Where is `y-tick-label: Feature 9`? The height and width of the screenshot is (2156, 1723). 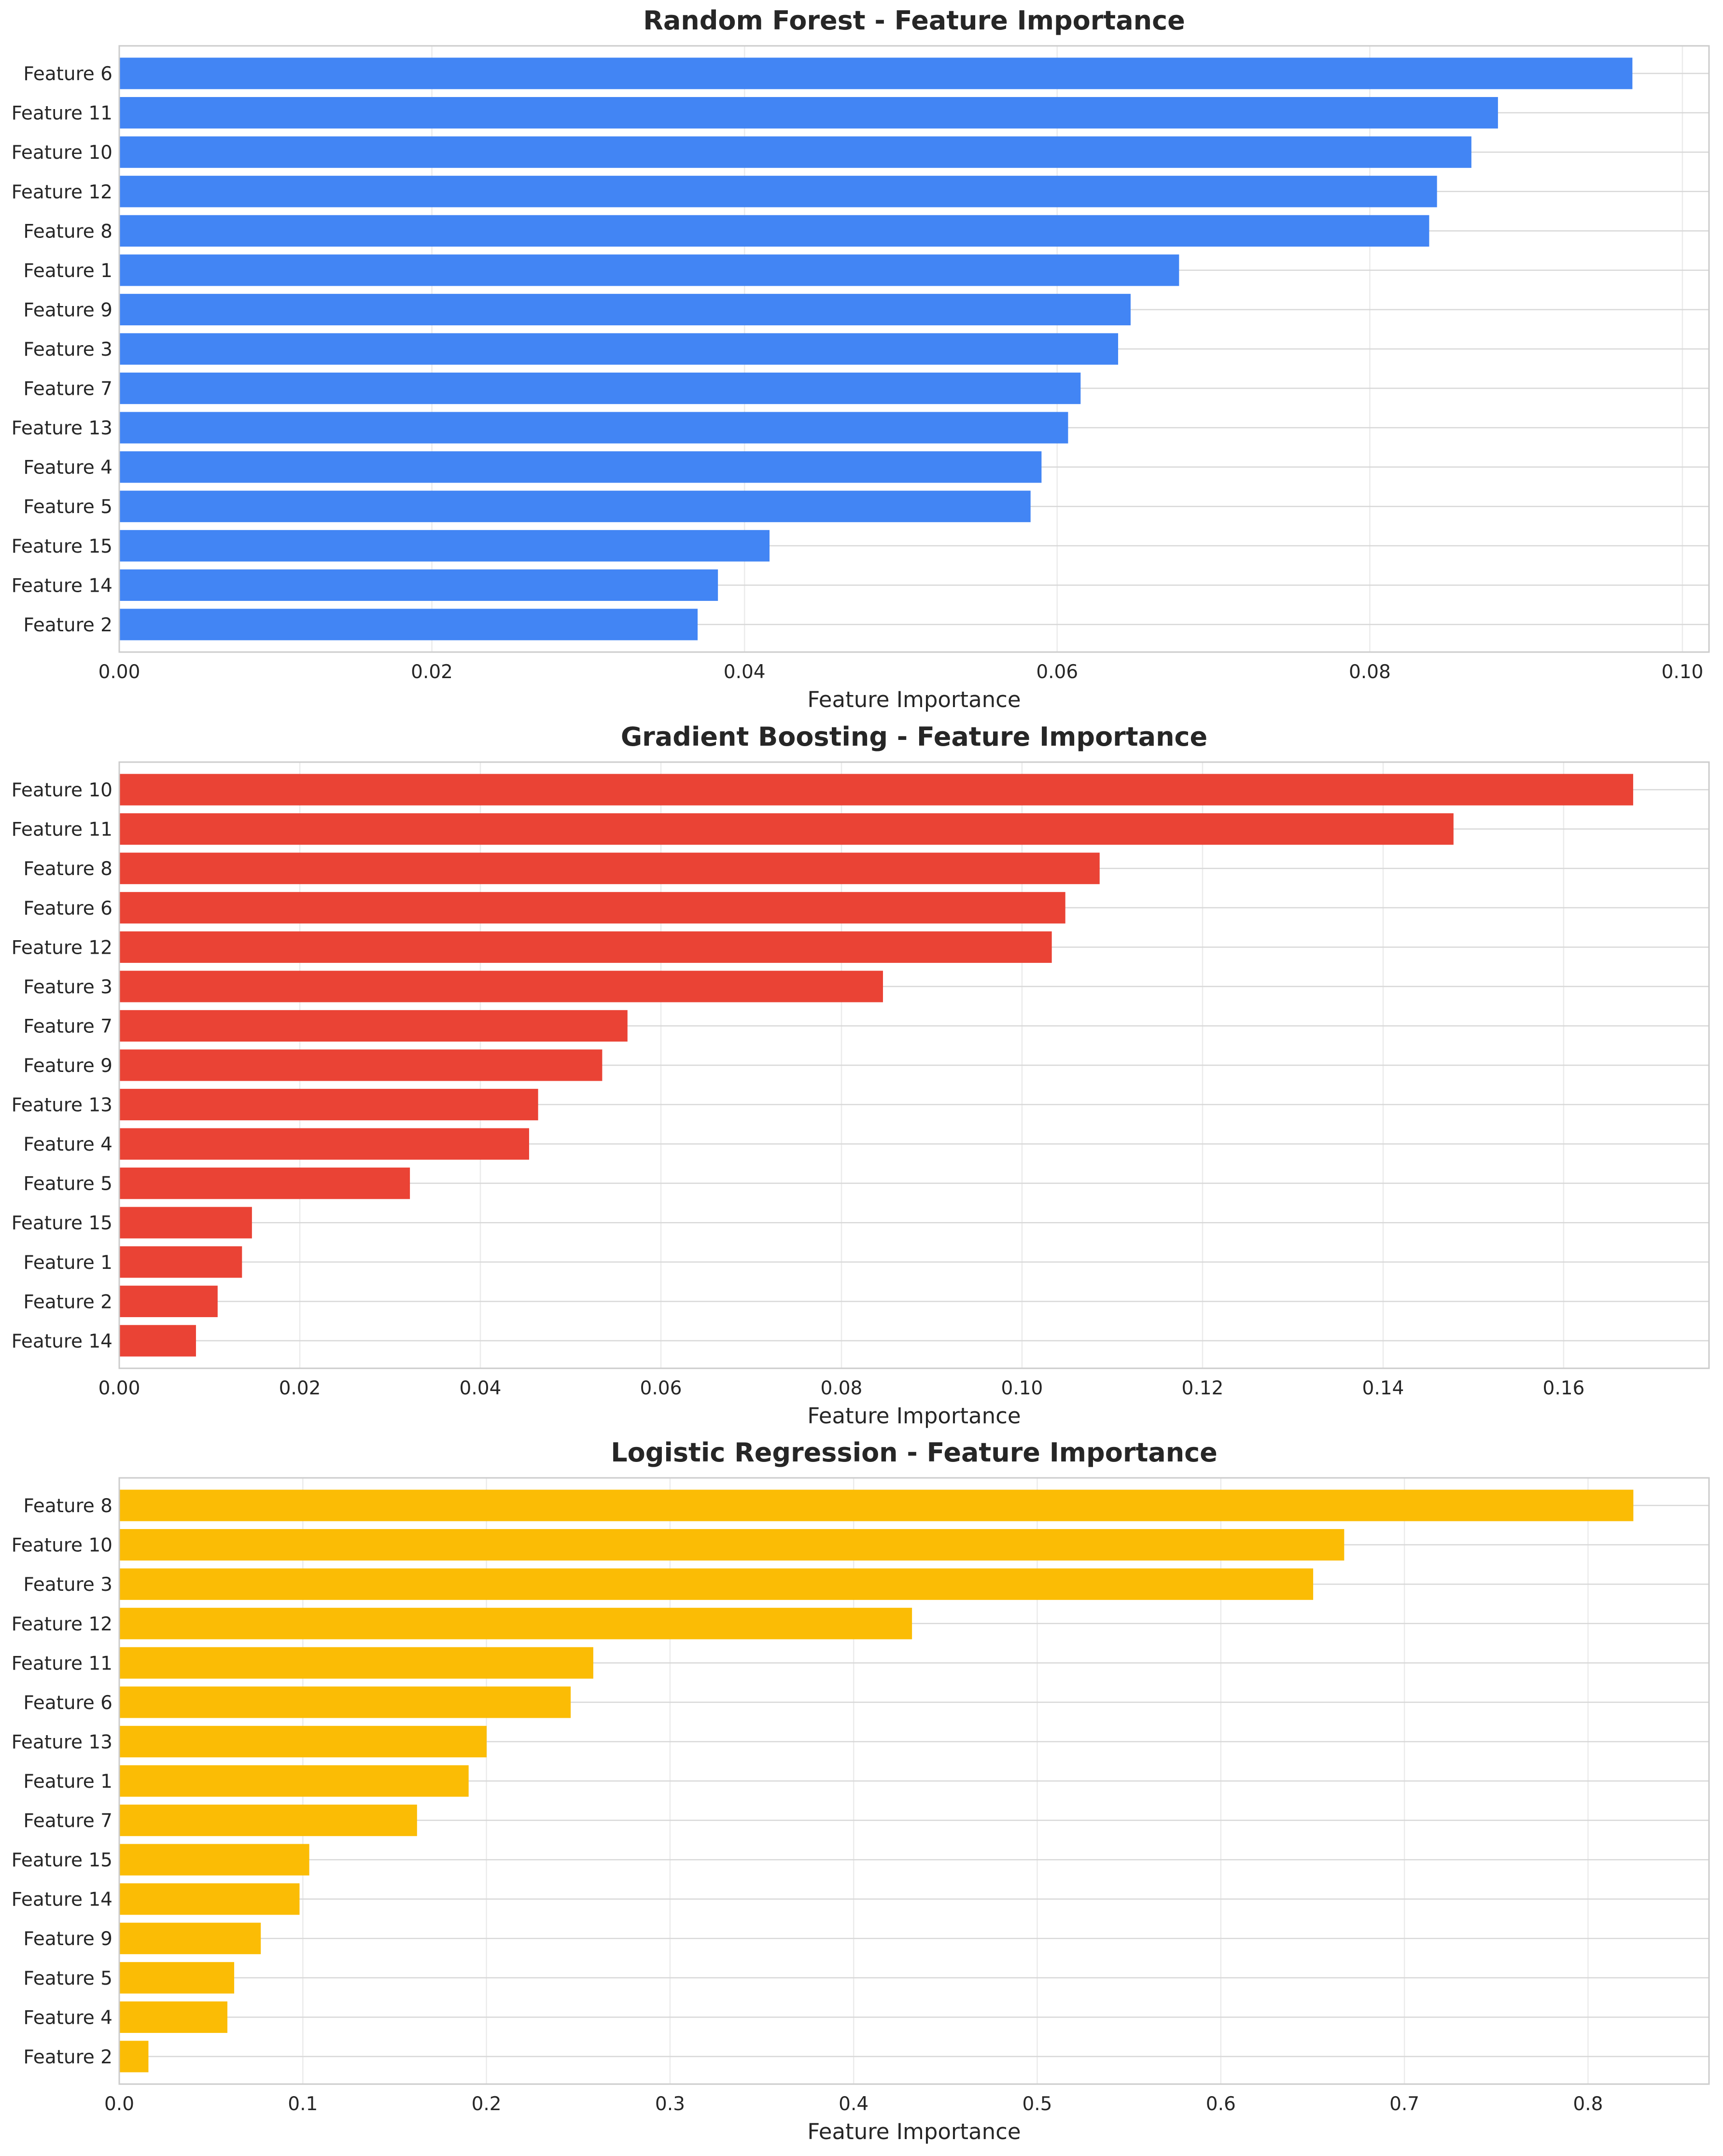
y-tick-label: Feature 9 is located at coordinates (67, 1939).